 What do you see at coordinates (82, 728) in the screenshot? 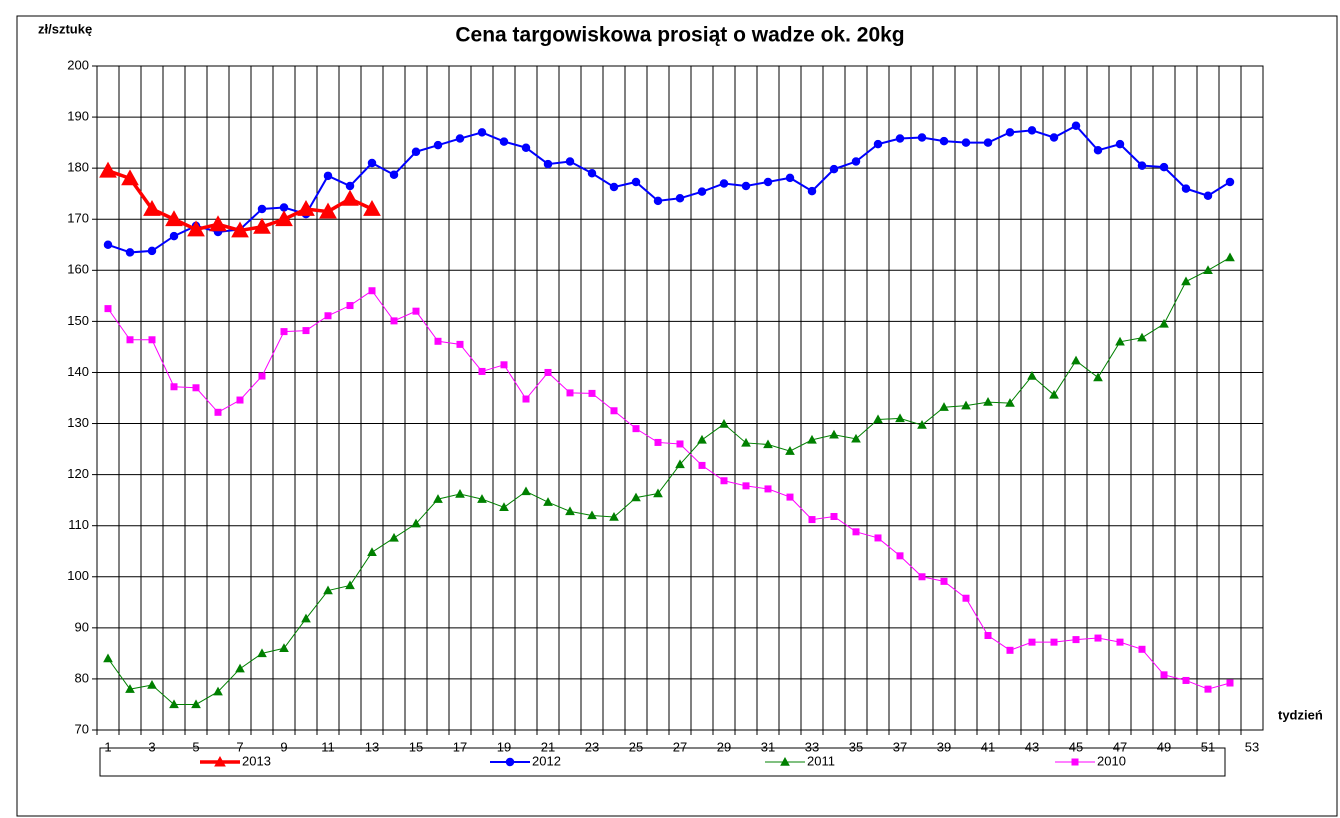
I see `y-tick-label: 70` at bounding box center [82, 728].